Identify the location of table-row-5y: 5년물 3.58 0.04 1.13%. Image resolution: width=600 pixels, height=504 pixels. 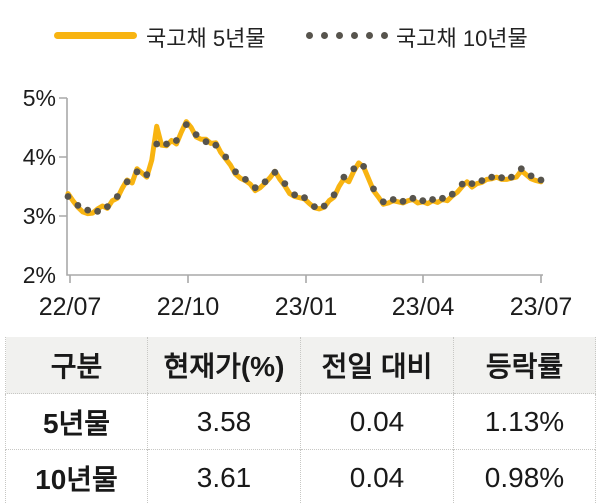
(300, 421).